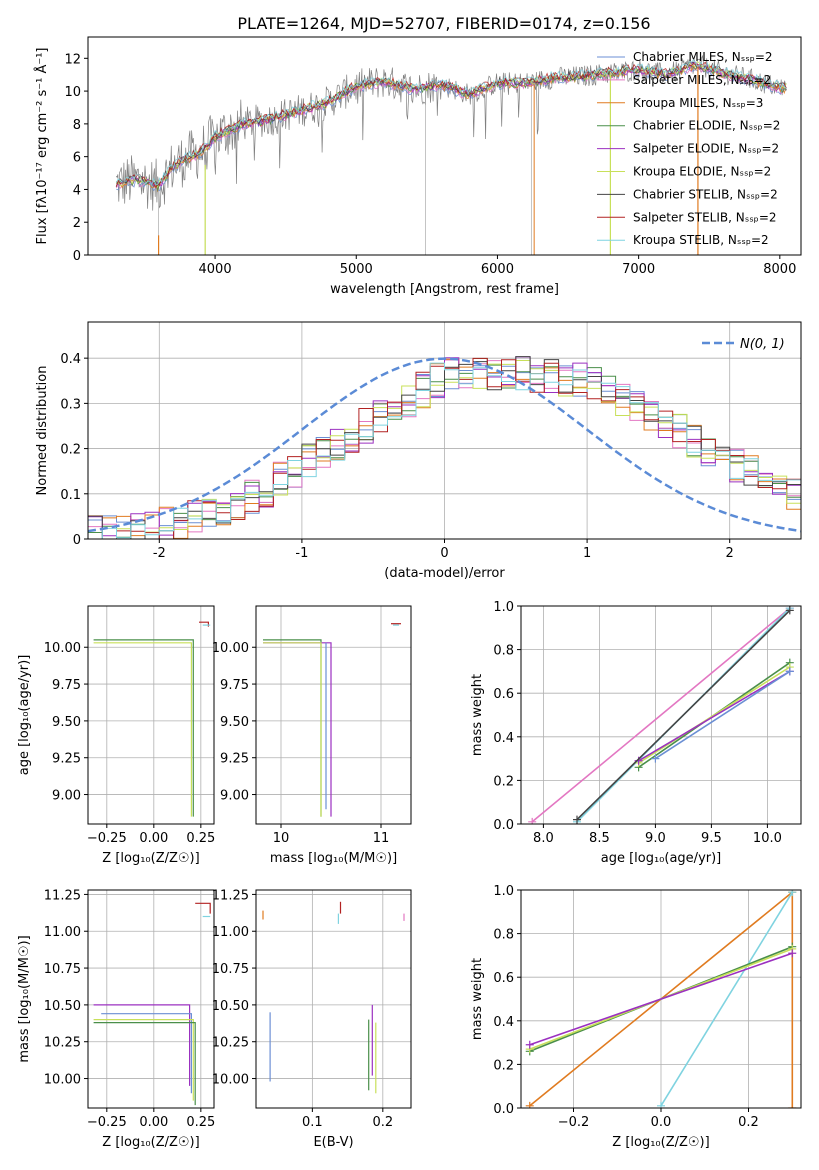  I want to click on residual-histogram, so click(444, 450).